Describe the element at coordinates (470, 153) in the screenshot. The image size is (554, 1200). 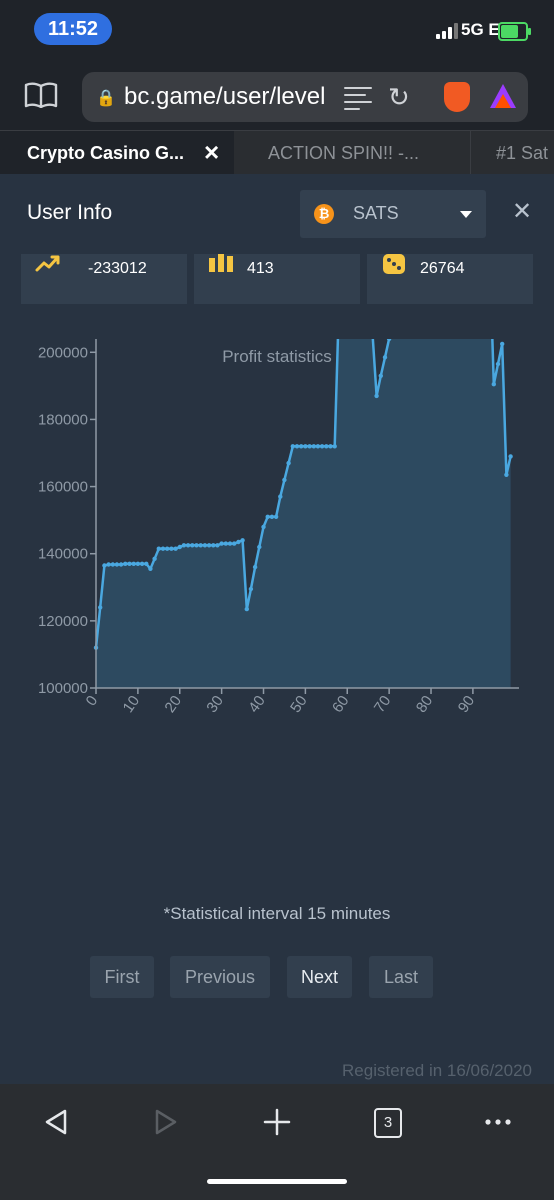
I see `tab-divider` at that location.